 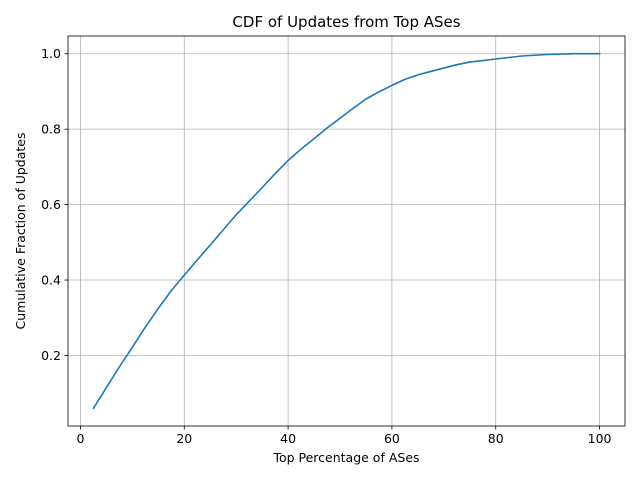 I want to click on x-tick-label: 20, so click(x=184, y=438).